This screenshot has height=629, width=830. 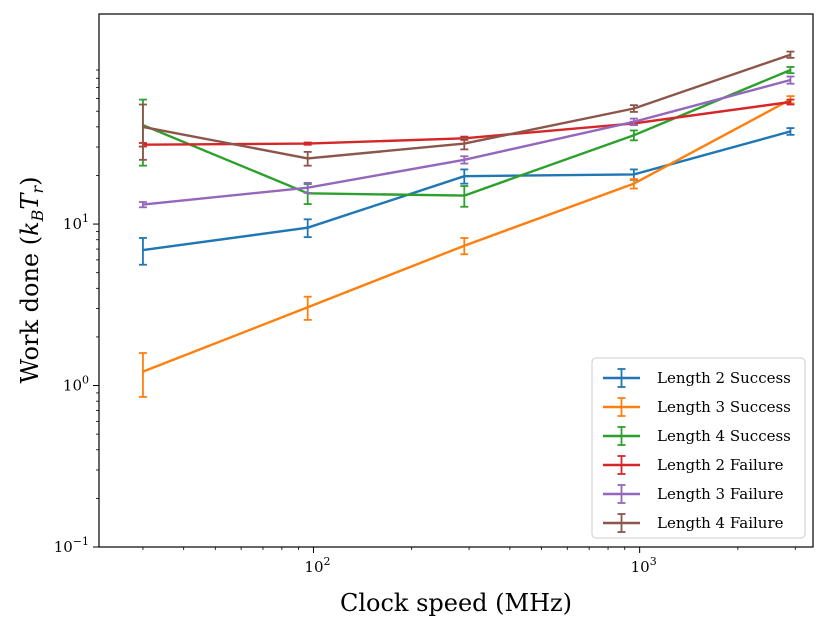 I want to click on legend-box, so click(x=698, y=448).